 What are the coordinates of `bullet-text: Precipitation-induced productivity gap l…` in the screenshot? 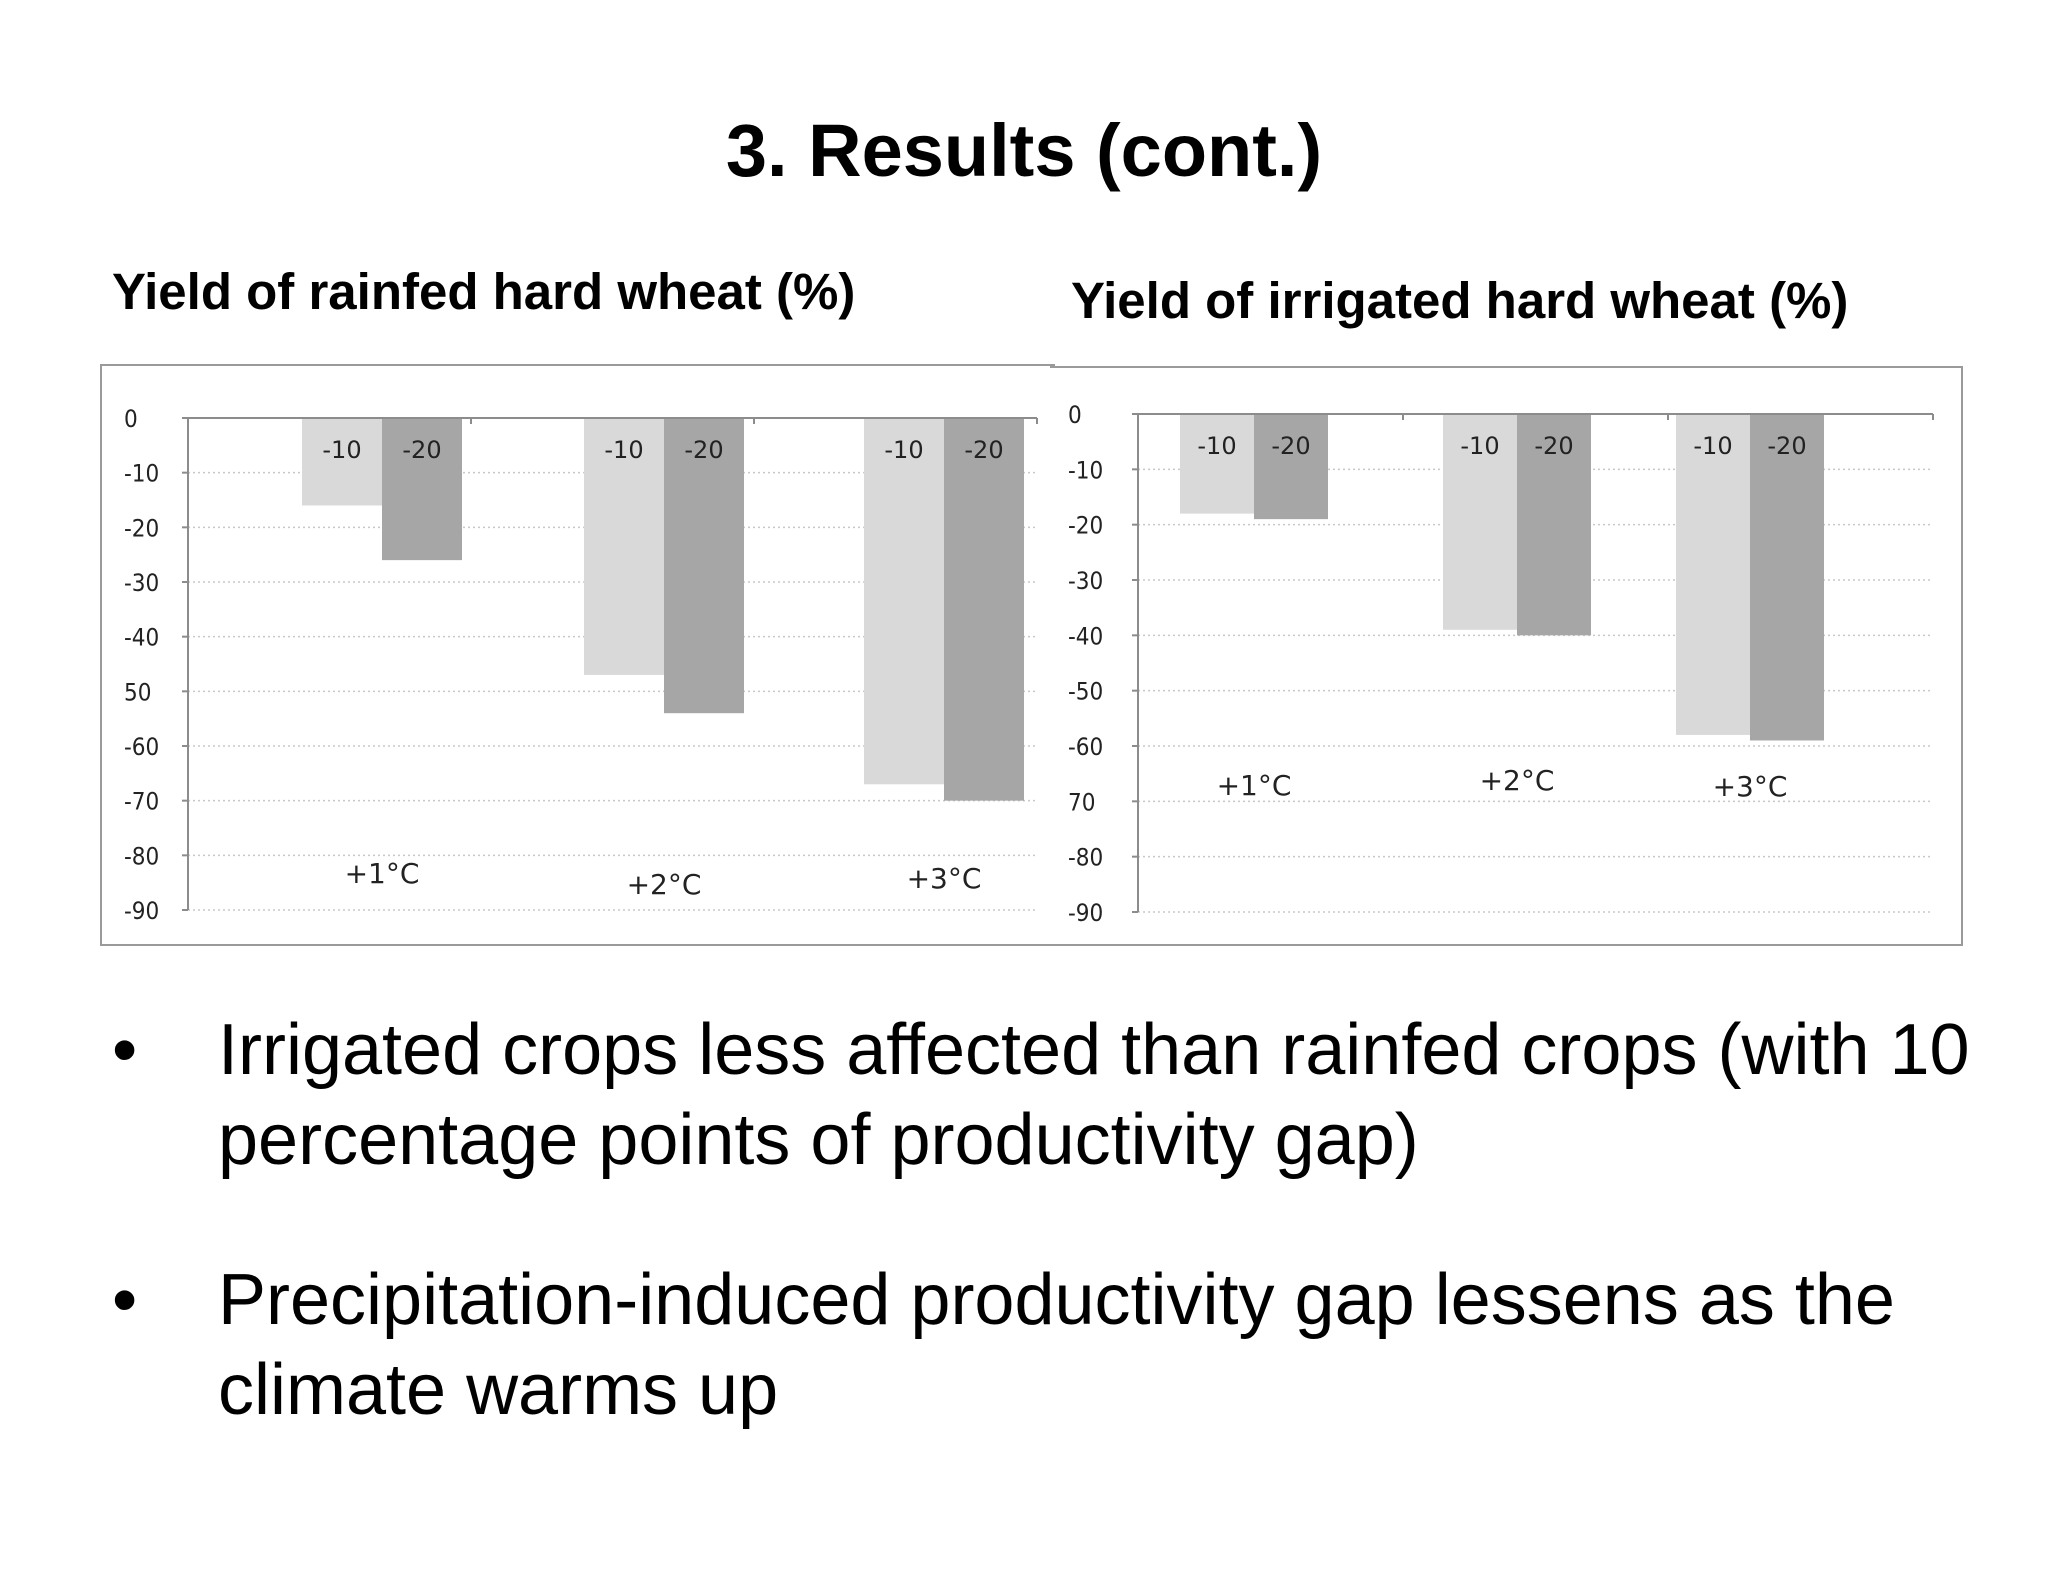 It's located at (1056, 1345).